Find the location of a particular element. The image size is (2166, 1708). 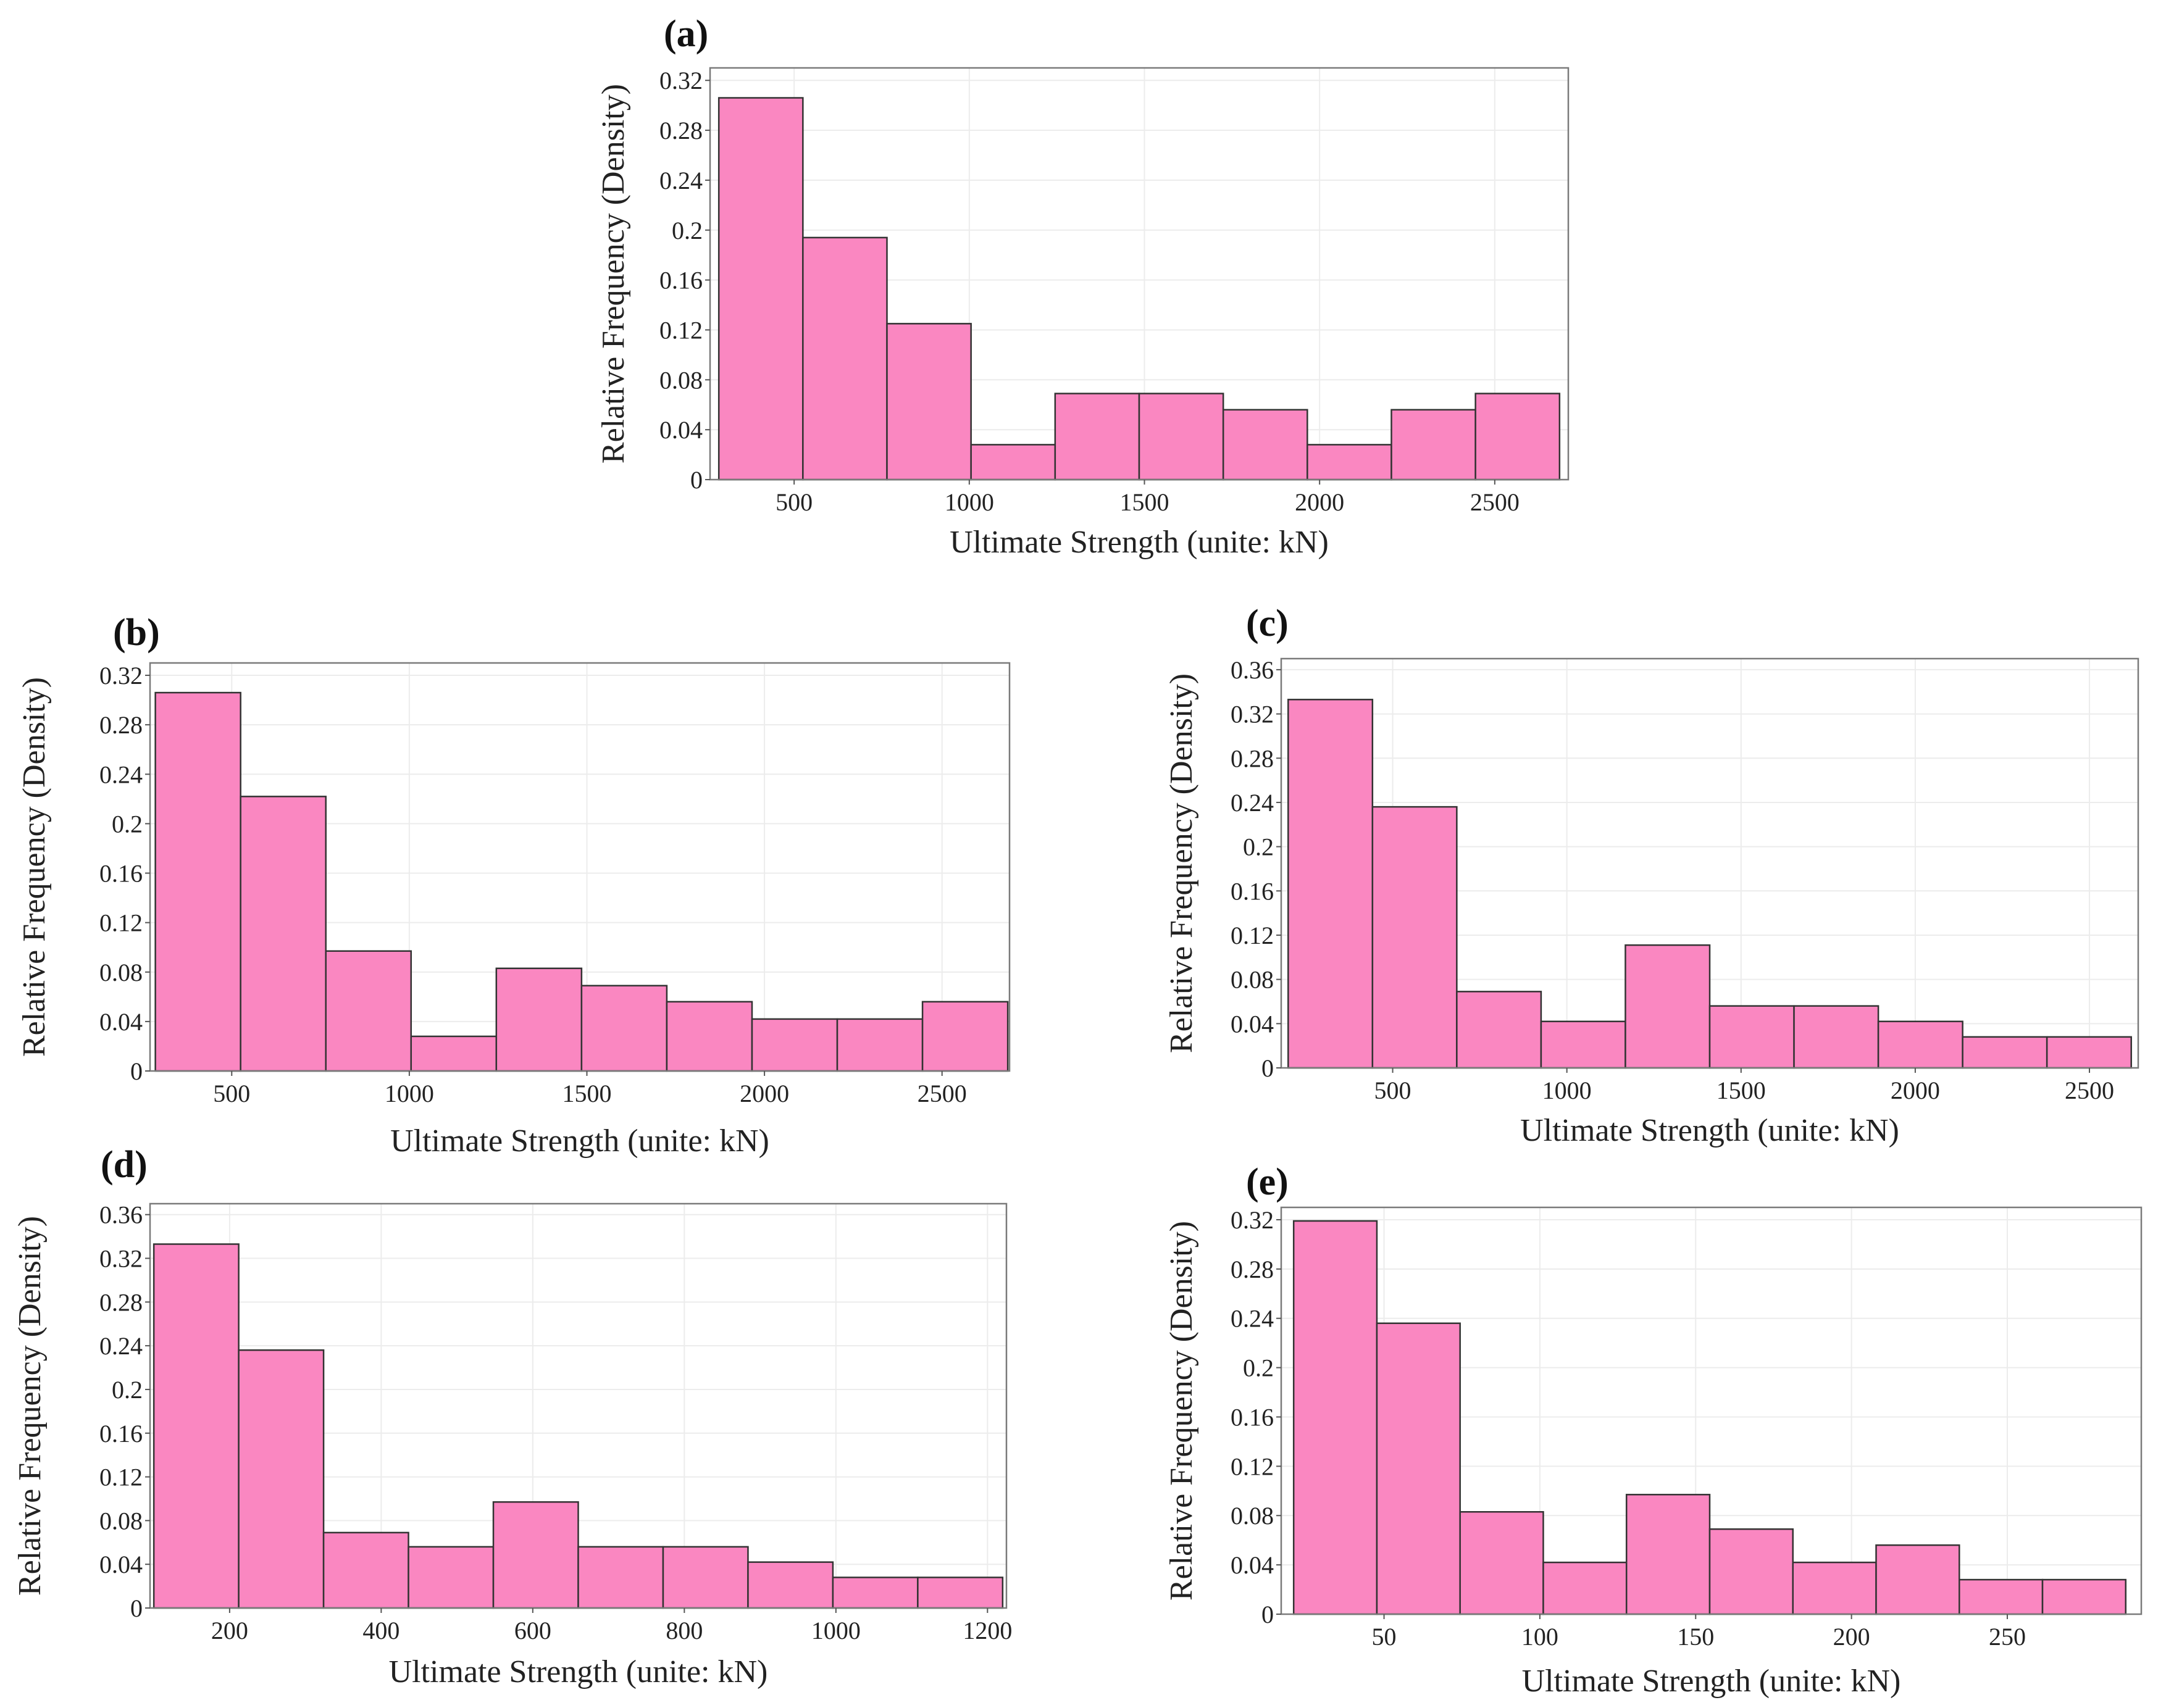

x-tick-label: 400 is located at coordinates (380, 1630).